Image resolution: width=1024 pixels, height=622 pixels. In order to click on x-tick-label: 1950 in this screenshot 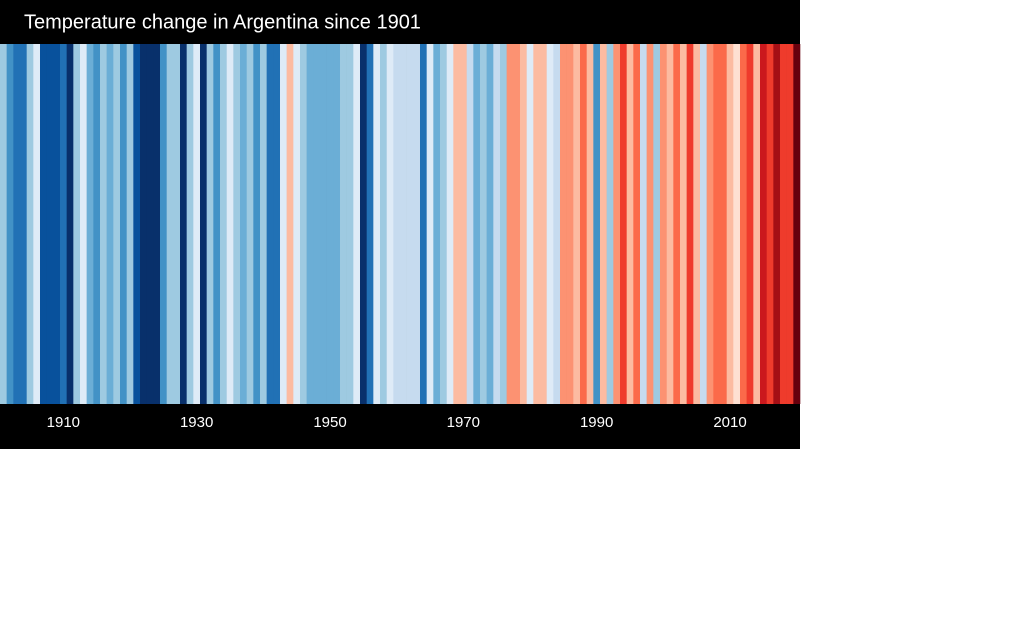, I will do `click(329, 422)`.